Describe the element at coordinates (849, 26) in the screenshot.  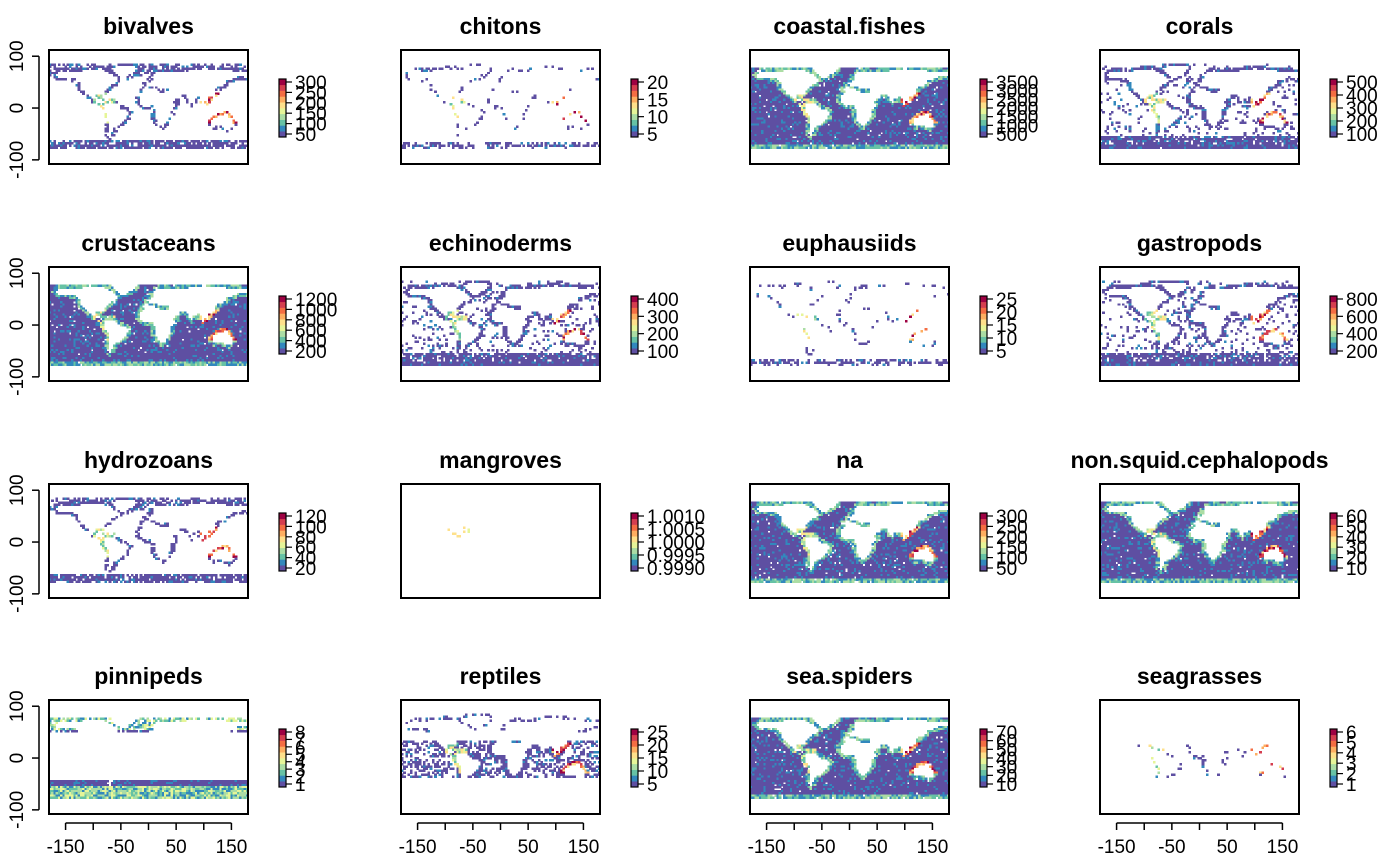
I see `panel-title: coastal.fishes` at that location.